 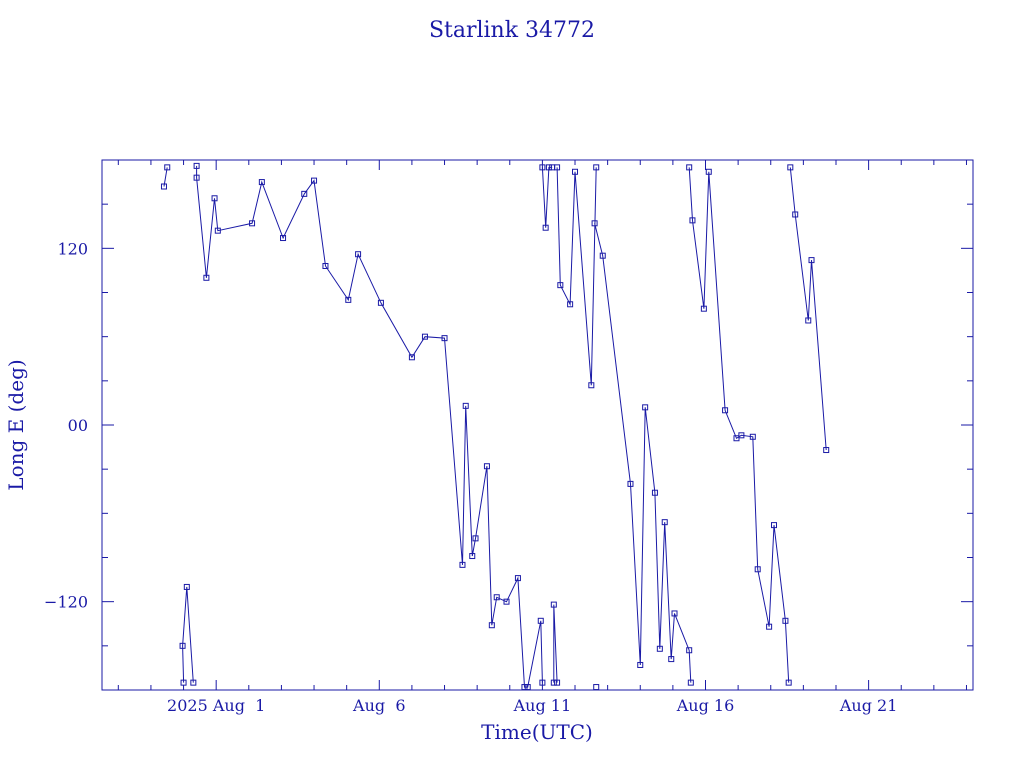 I want to click on x-tick-label: Aug 16, so click(x=705, y=705).